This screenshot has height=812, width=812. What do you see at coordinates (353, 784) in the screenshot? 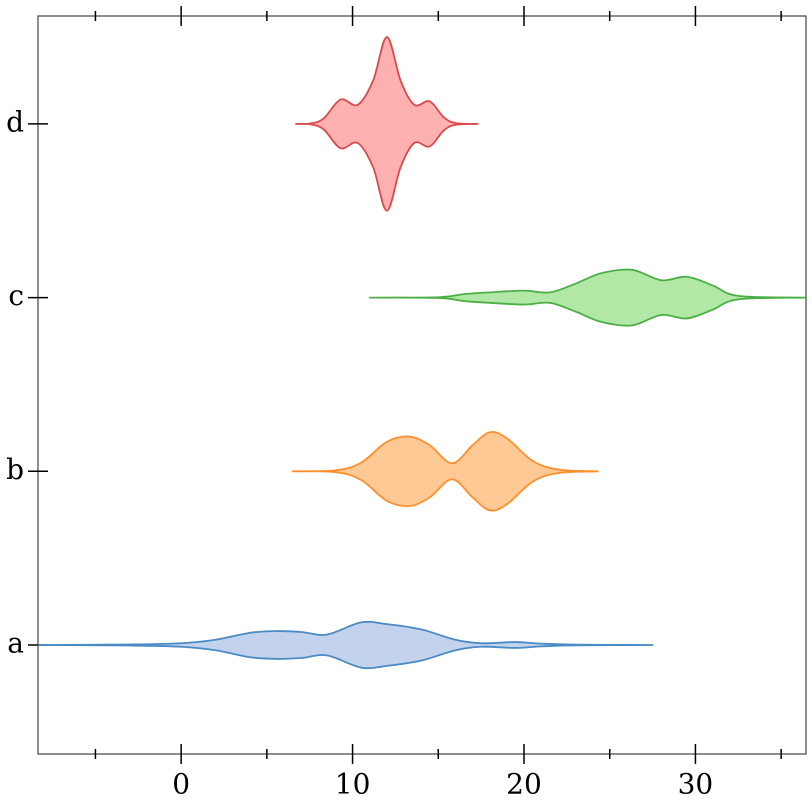
I see `x-tick-label: 10` at bounding box center [353, 784].